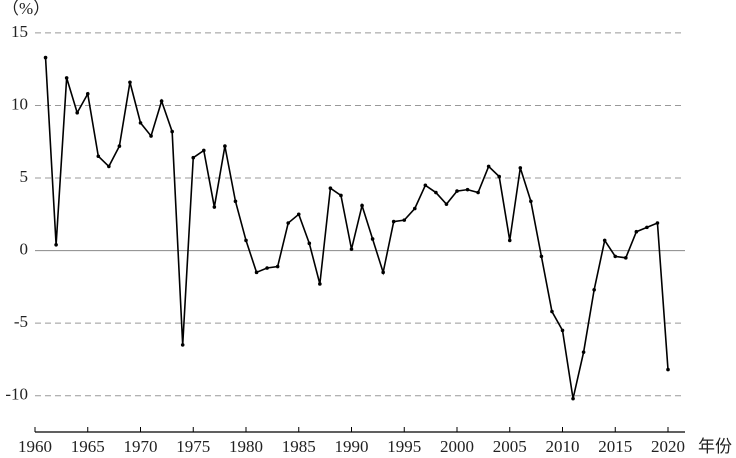 The image size is (736, 458). What do you see at coordinates (193, 446) in the screenshot?
I see `x-tick-label: 1975` at bounding box center [193, 446].